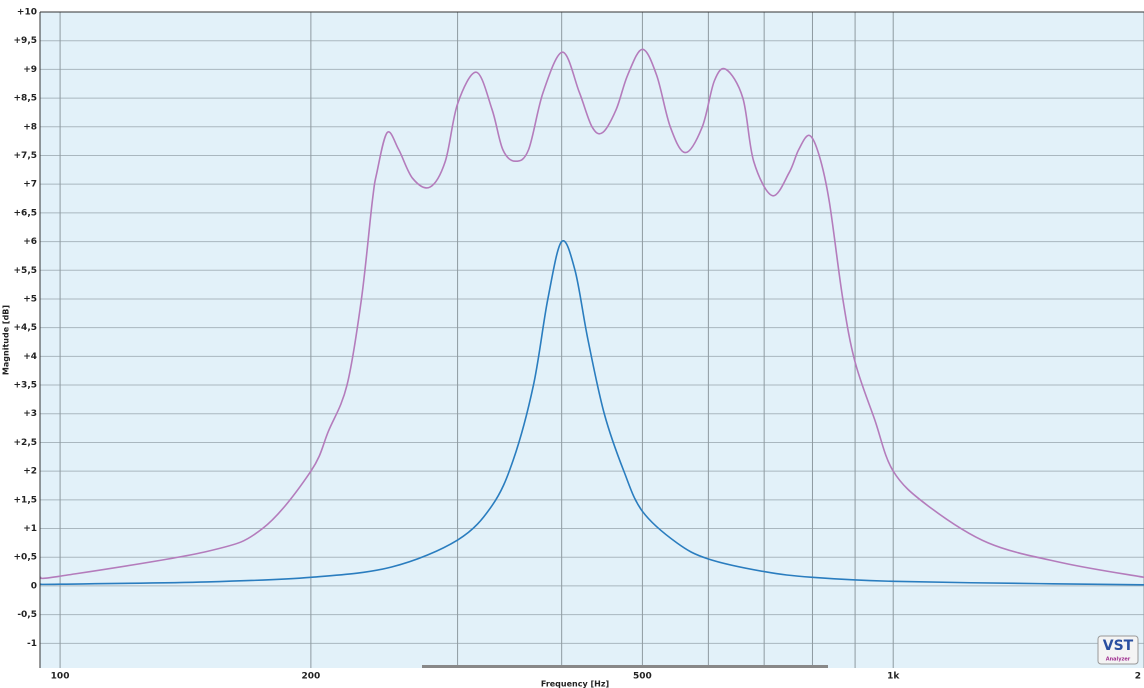 The height and width of the screenshot is (688, 1144). What do you see at coordinates (310, 677) in the screenshot?
I see `x-tick-label: 200` at bounding box center [310, 677].